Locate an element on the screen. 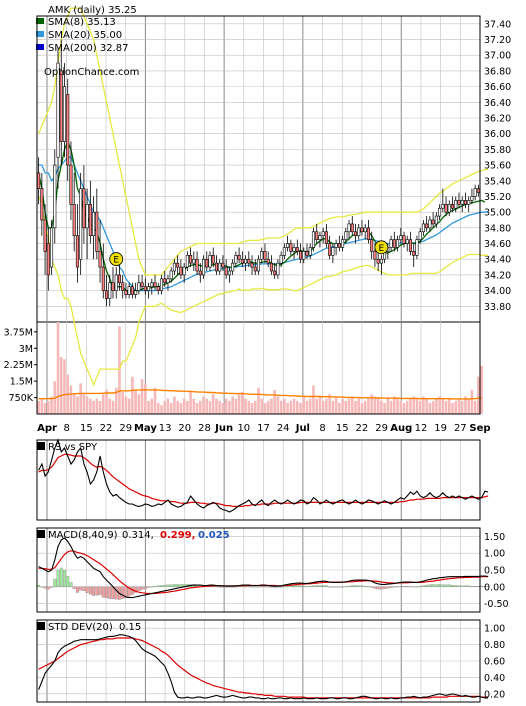  std-axis-tick-label: 0.60 is located at coordinates (494, 662).